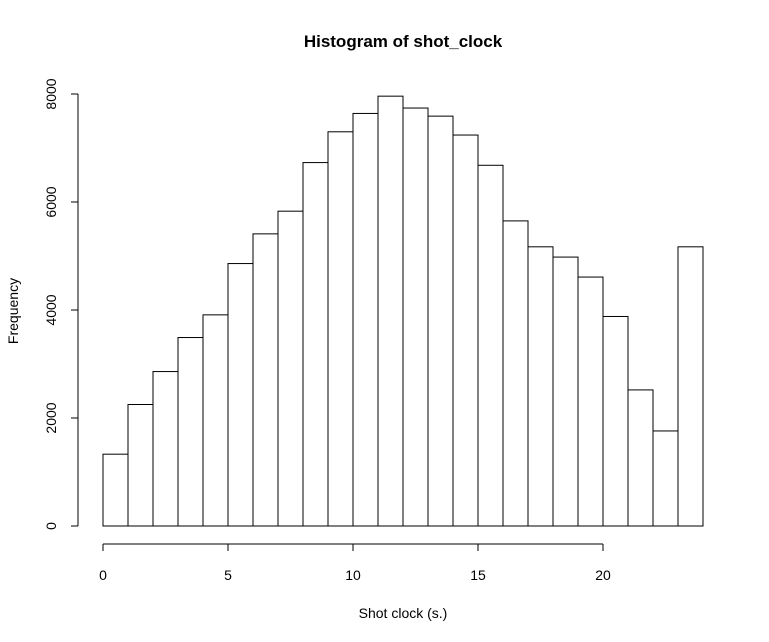  What do you see at coordinates (603, 575) in the screenshot?
I see `x-tick-label: 20` at bounding box center [603, 575].